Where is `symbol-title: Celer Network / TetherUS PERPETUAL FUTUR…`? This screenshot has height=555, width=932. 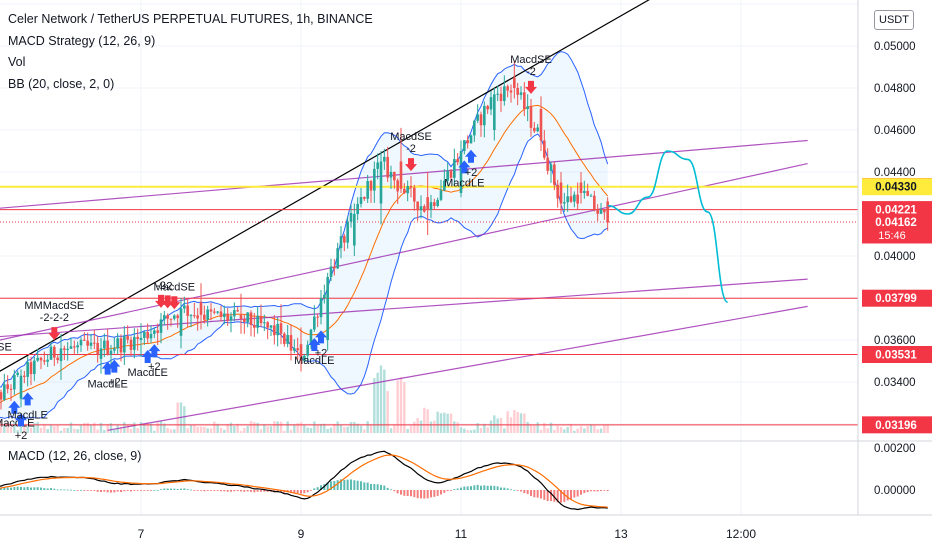 symbol-title: Celer Network / TetherUS PERPETUAL FUTUR… is located at coordinates (190, 19).